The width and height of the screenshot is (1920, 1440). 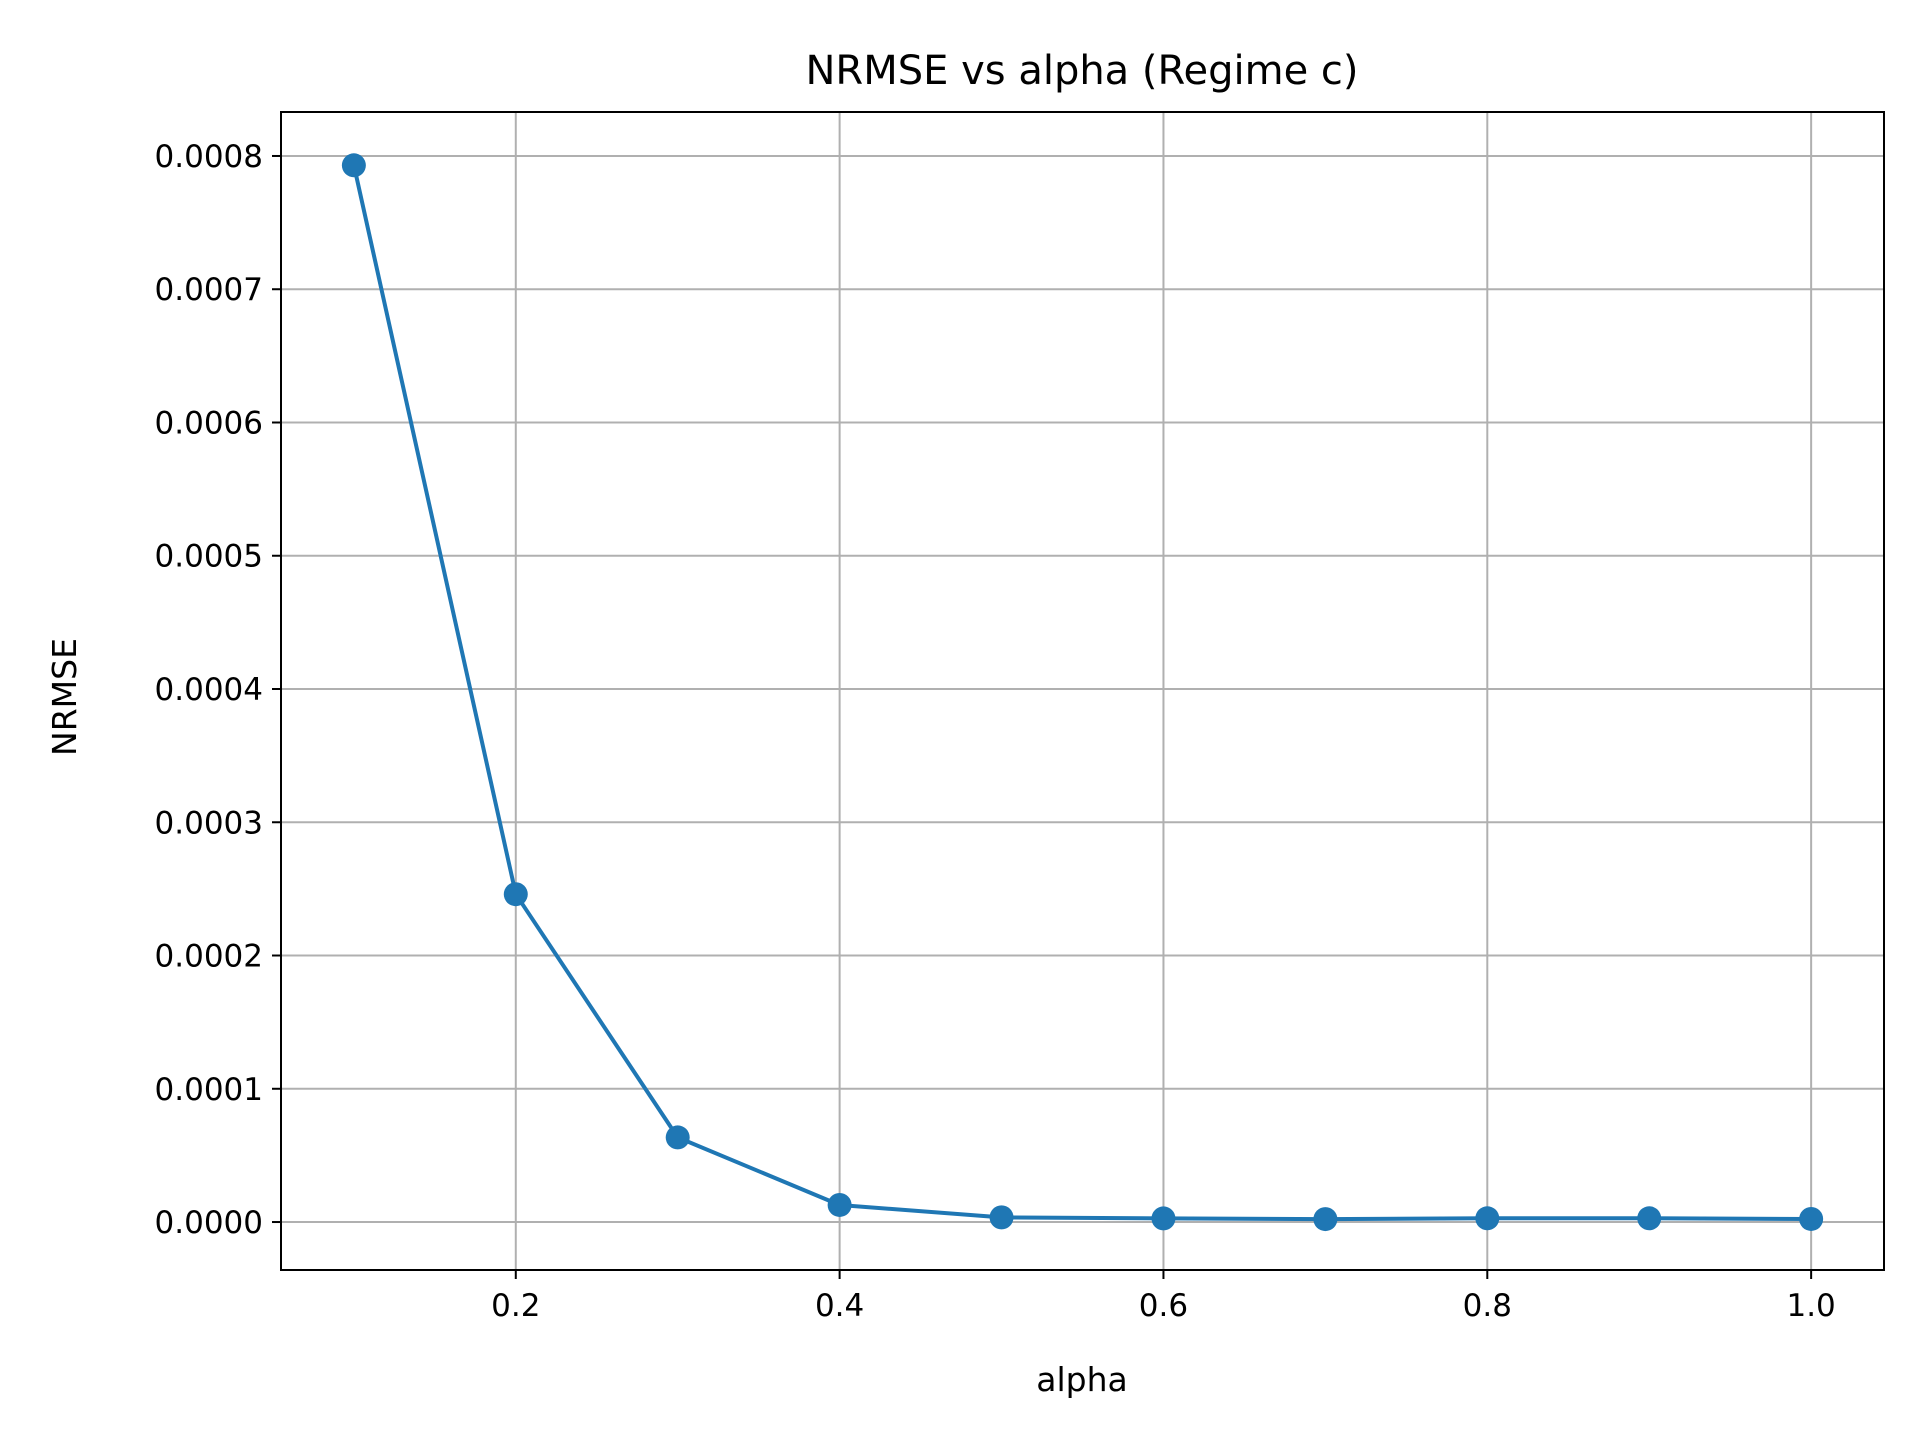 I want to click on y-tick-label: 0.0005, so click(x=209, y=557).